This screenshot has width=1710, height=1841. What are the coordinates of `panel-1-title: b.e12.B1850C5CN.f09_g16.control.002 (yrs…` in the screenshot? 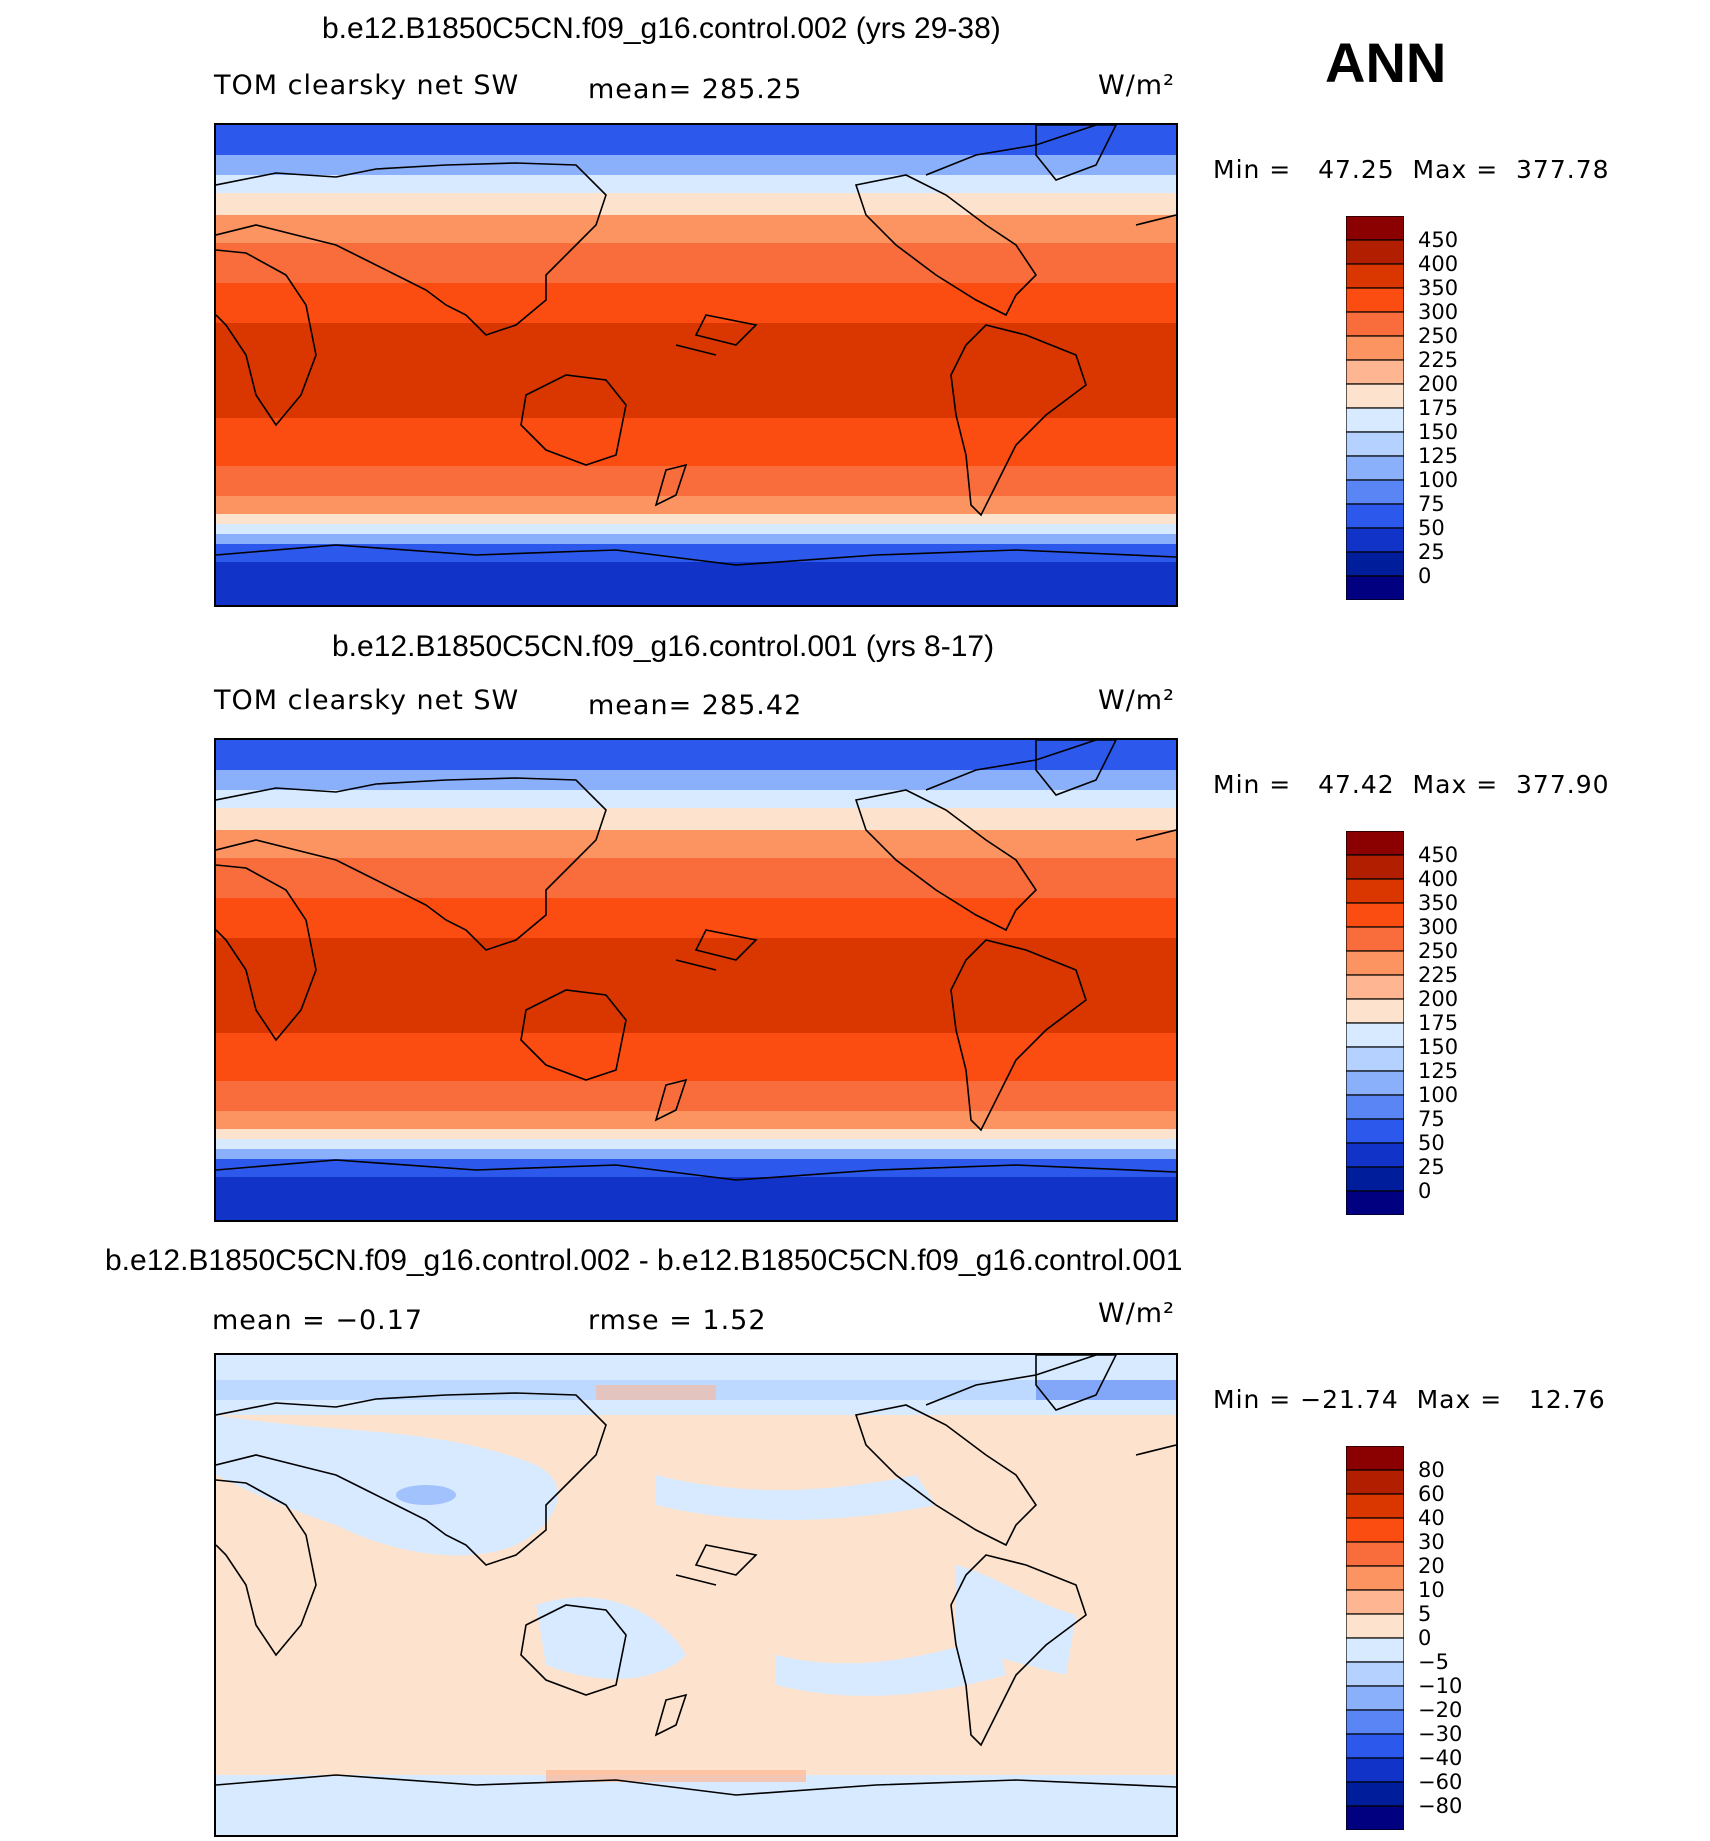 It's located at (661, 28).